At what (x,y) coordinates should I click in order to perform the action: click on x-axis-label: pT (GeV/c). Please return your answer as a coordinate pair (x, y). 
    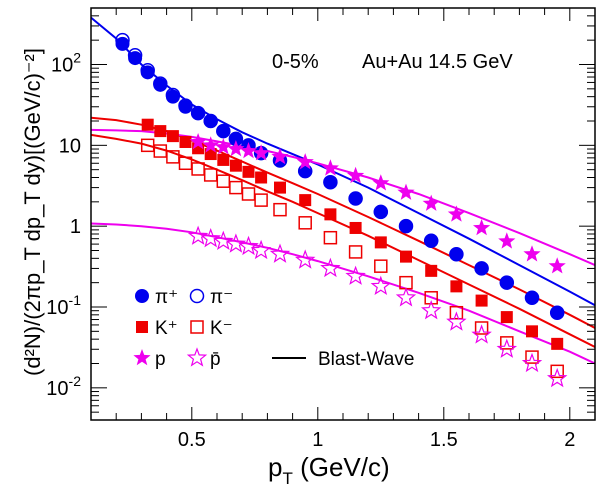
    Looking at the image, I should click on (329, 470).